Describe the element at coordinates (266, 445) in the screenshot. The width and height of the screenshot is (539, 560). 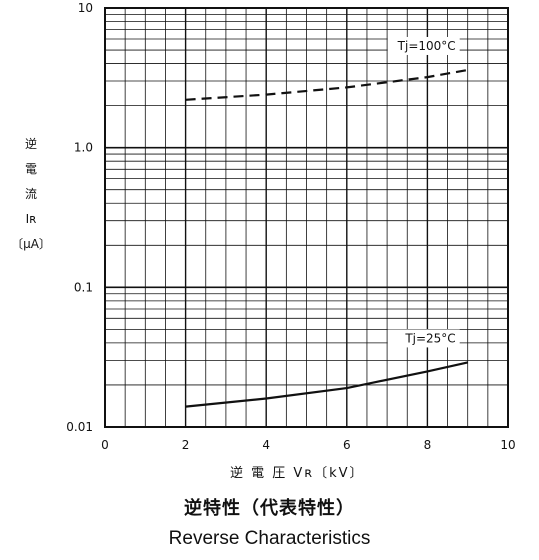
I see `x-tick-label: 4` at that location.